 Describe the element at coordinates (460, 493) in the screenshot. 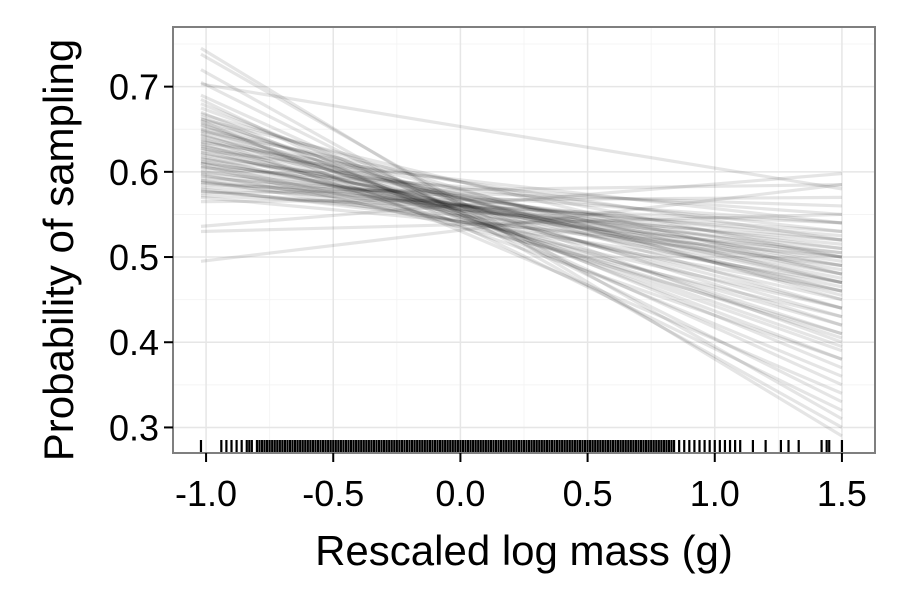

I see `x-tick-label: 0.0` at that location.